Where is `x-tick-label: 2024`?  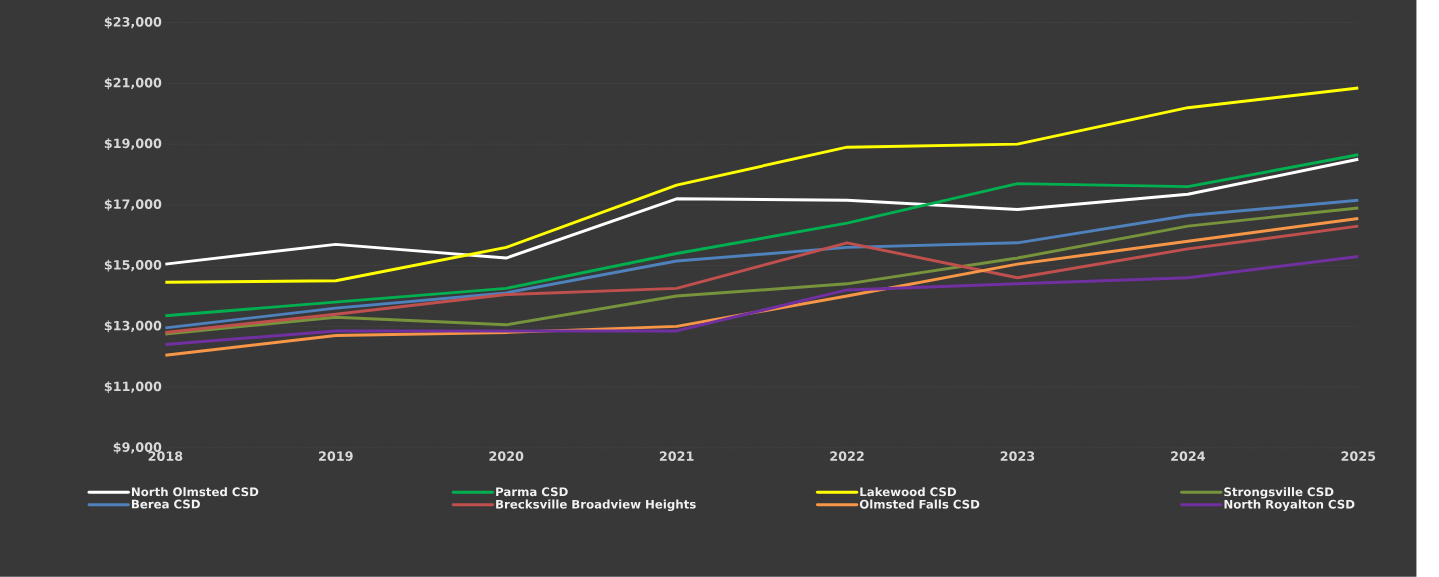 x-tick-label: 2024 is located at coordinates (1188, 456).